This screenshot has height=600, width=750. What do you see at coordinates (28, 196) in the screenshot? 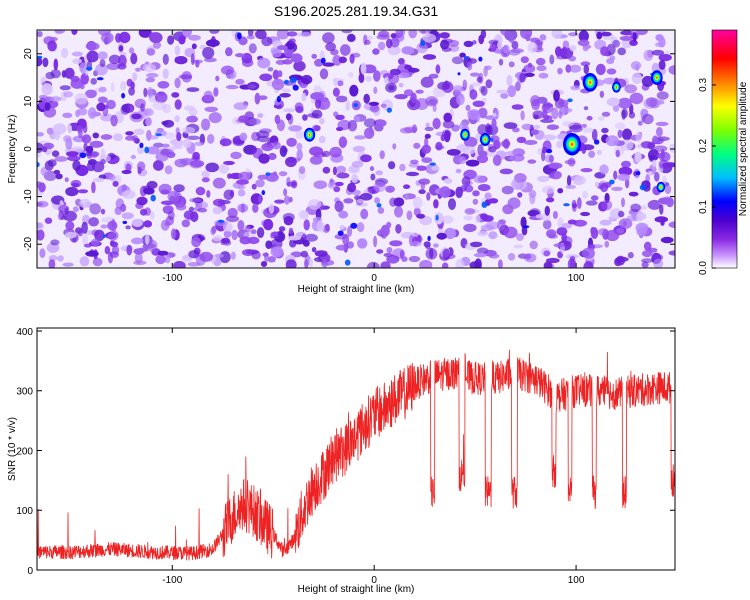
I see `y-tick-label: -10` at bounding box center [28, 196].